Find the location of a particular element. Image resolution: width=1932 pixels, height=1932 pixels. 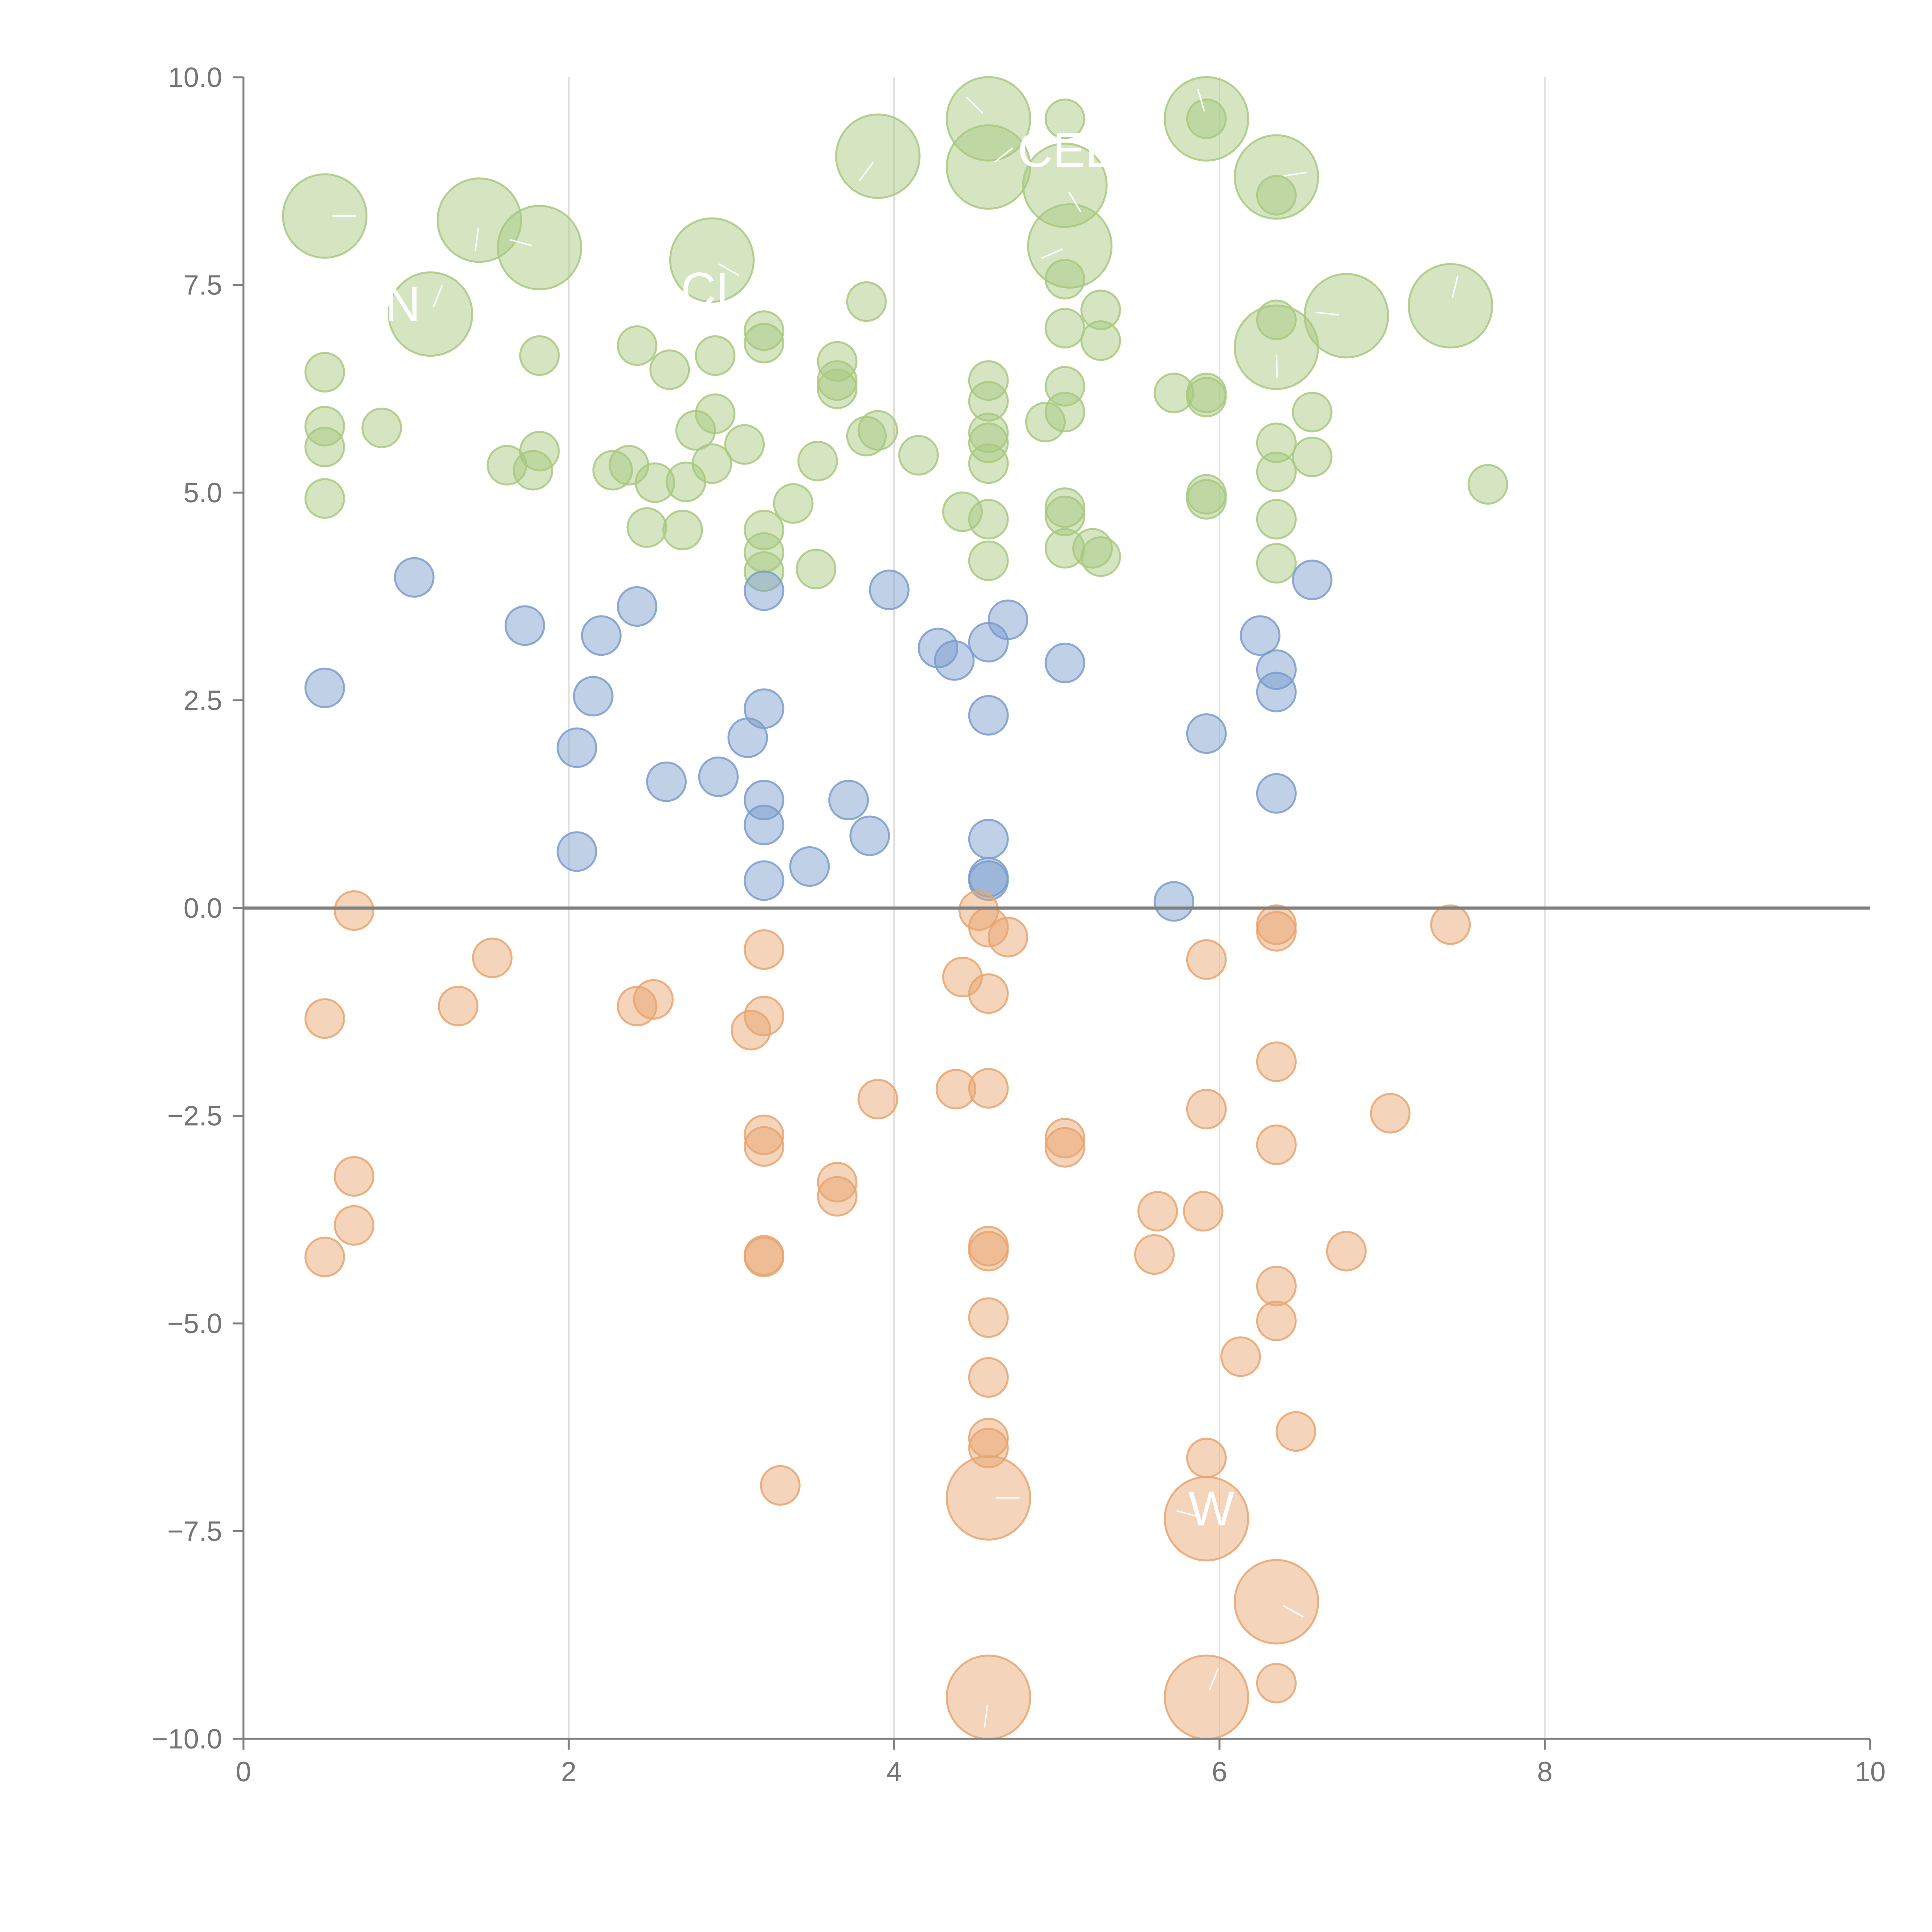

x-tick-label: 10 is located at coordinates (1870, 1772).